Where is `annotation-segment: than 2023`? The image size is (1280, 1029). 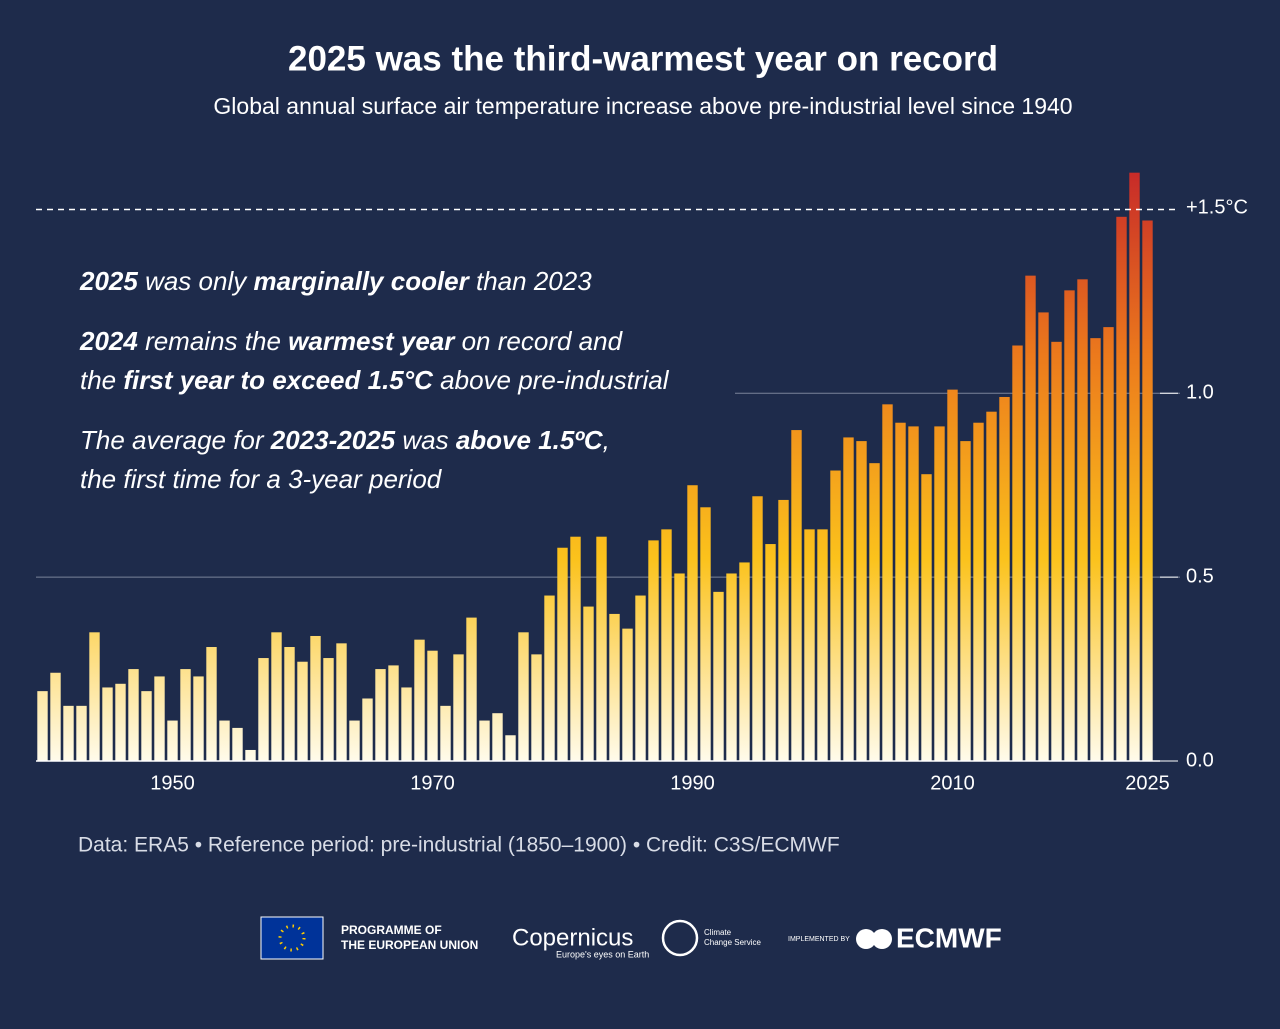
annotation-segment: than 2023 is located at coordinates (530, 281).